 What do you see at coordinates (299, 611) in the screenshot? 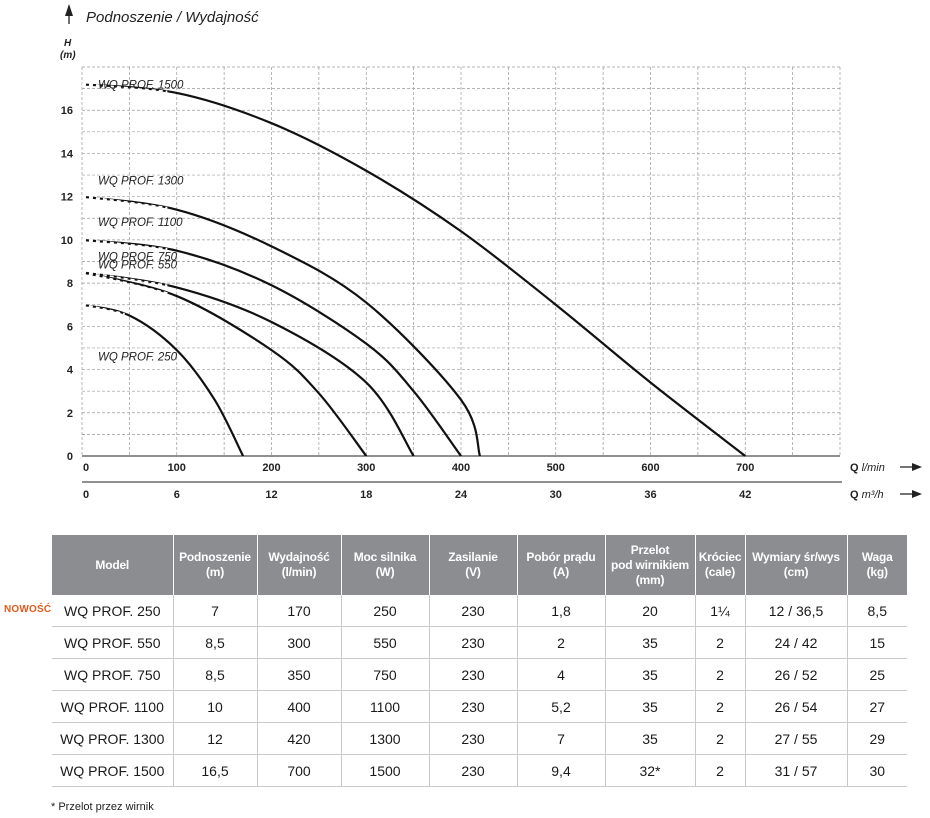
I see `table-cell: 170` at bounding box center [299, 611].